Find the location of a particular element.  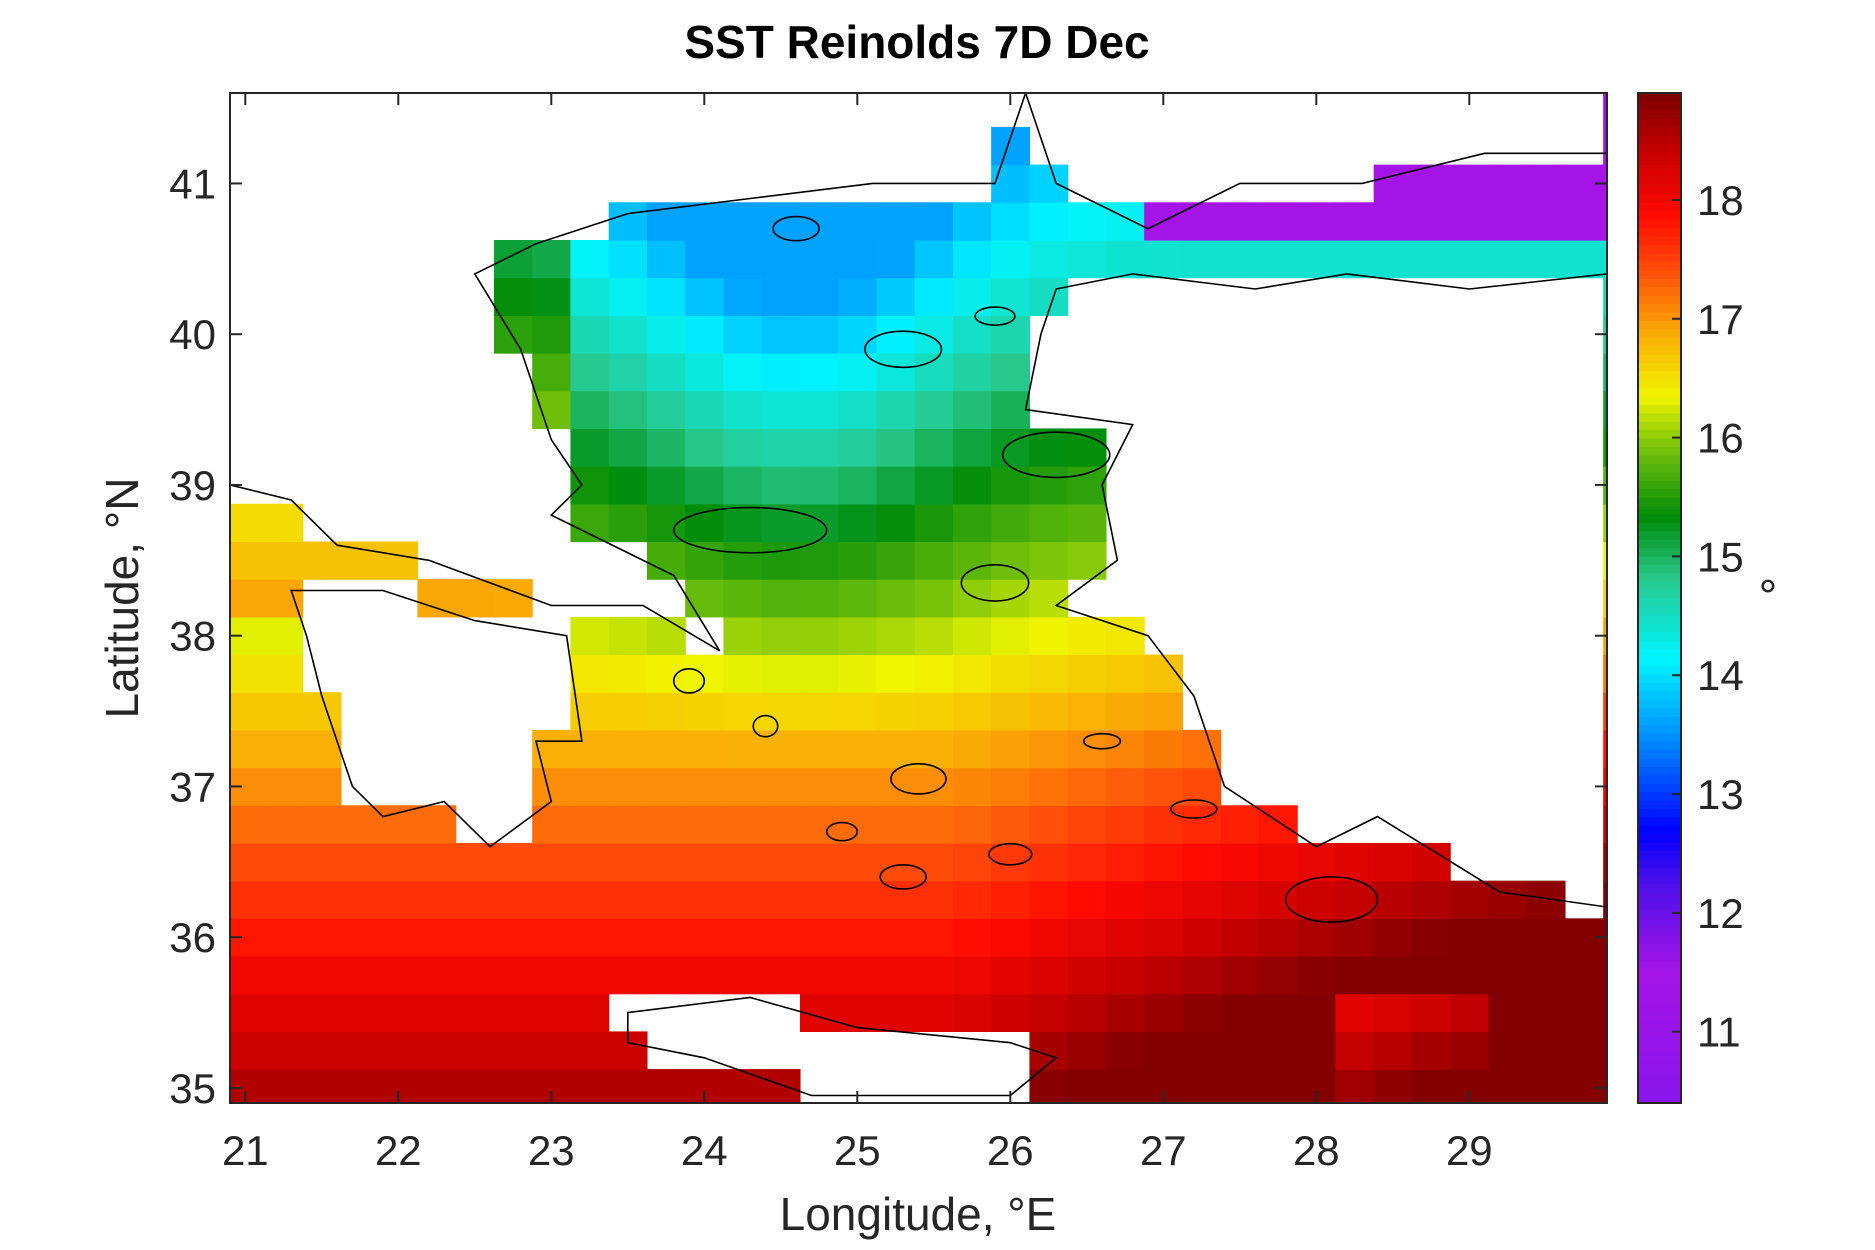

y-tick-label: 38 is located at coordinates (192, 636).